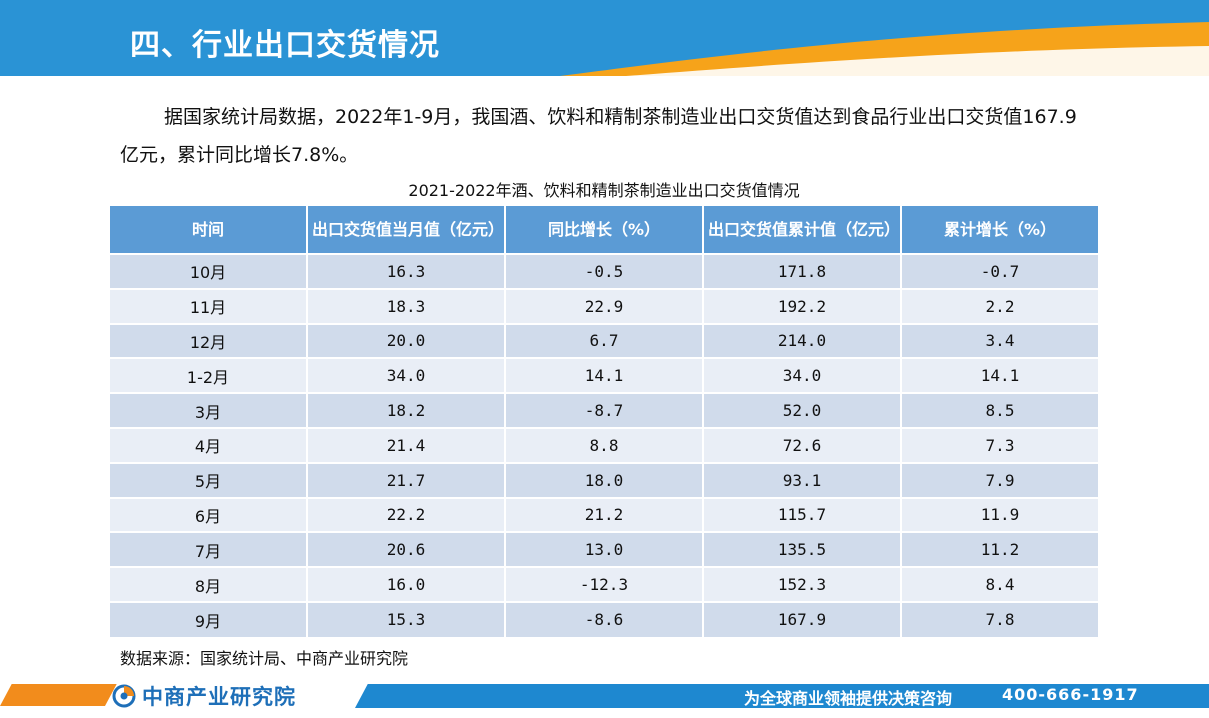  I want to click on table-row: 1-2月 34.0 14.1 34.0 14.1, so click(604, 375).